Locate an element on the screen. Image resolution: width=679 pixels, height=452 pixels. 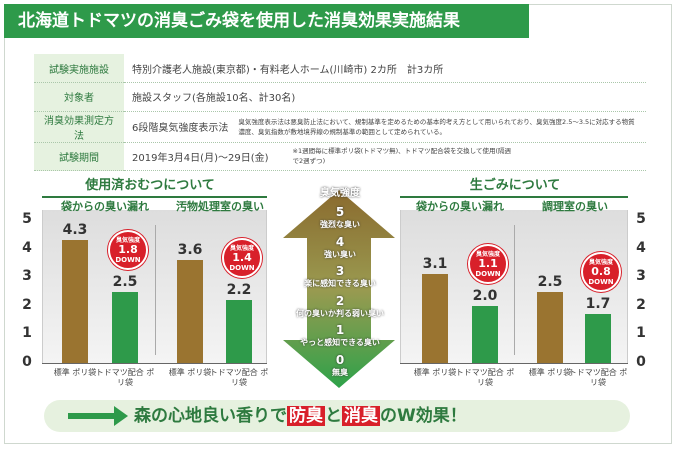
chart-title-diapers: 使用済おむつについて is located at coordinates (150, 185).